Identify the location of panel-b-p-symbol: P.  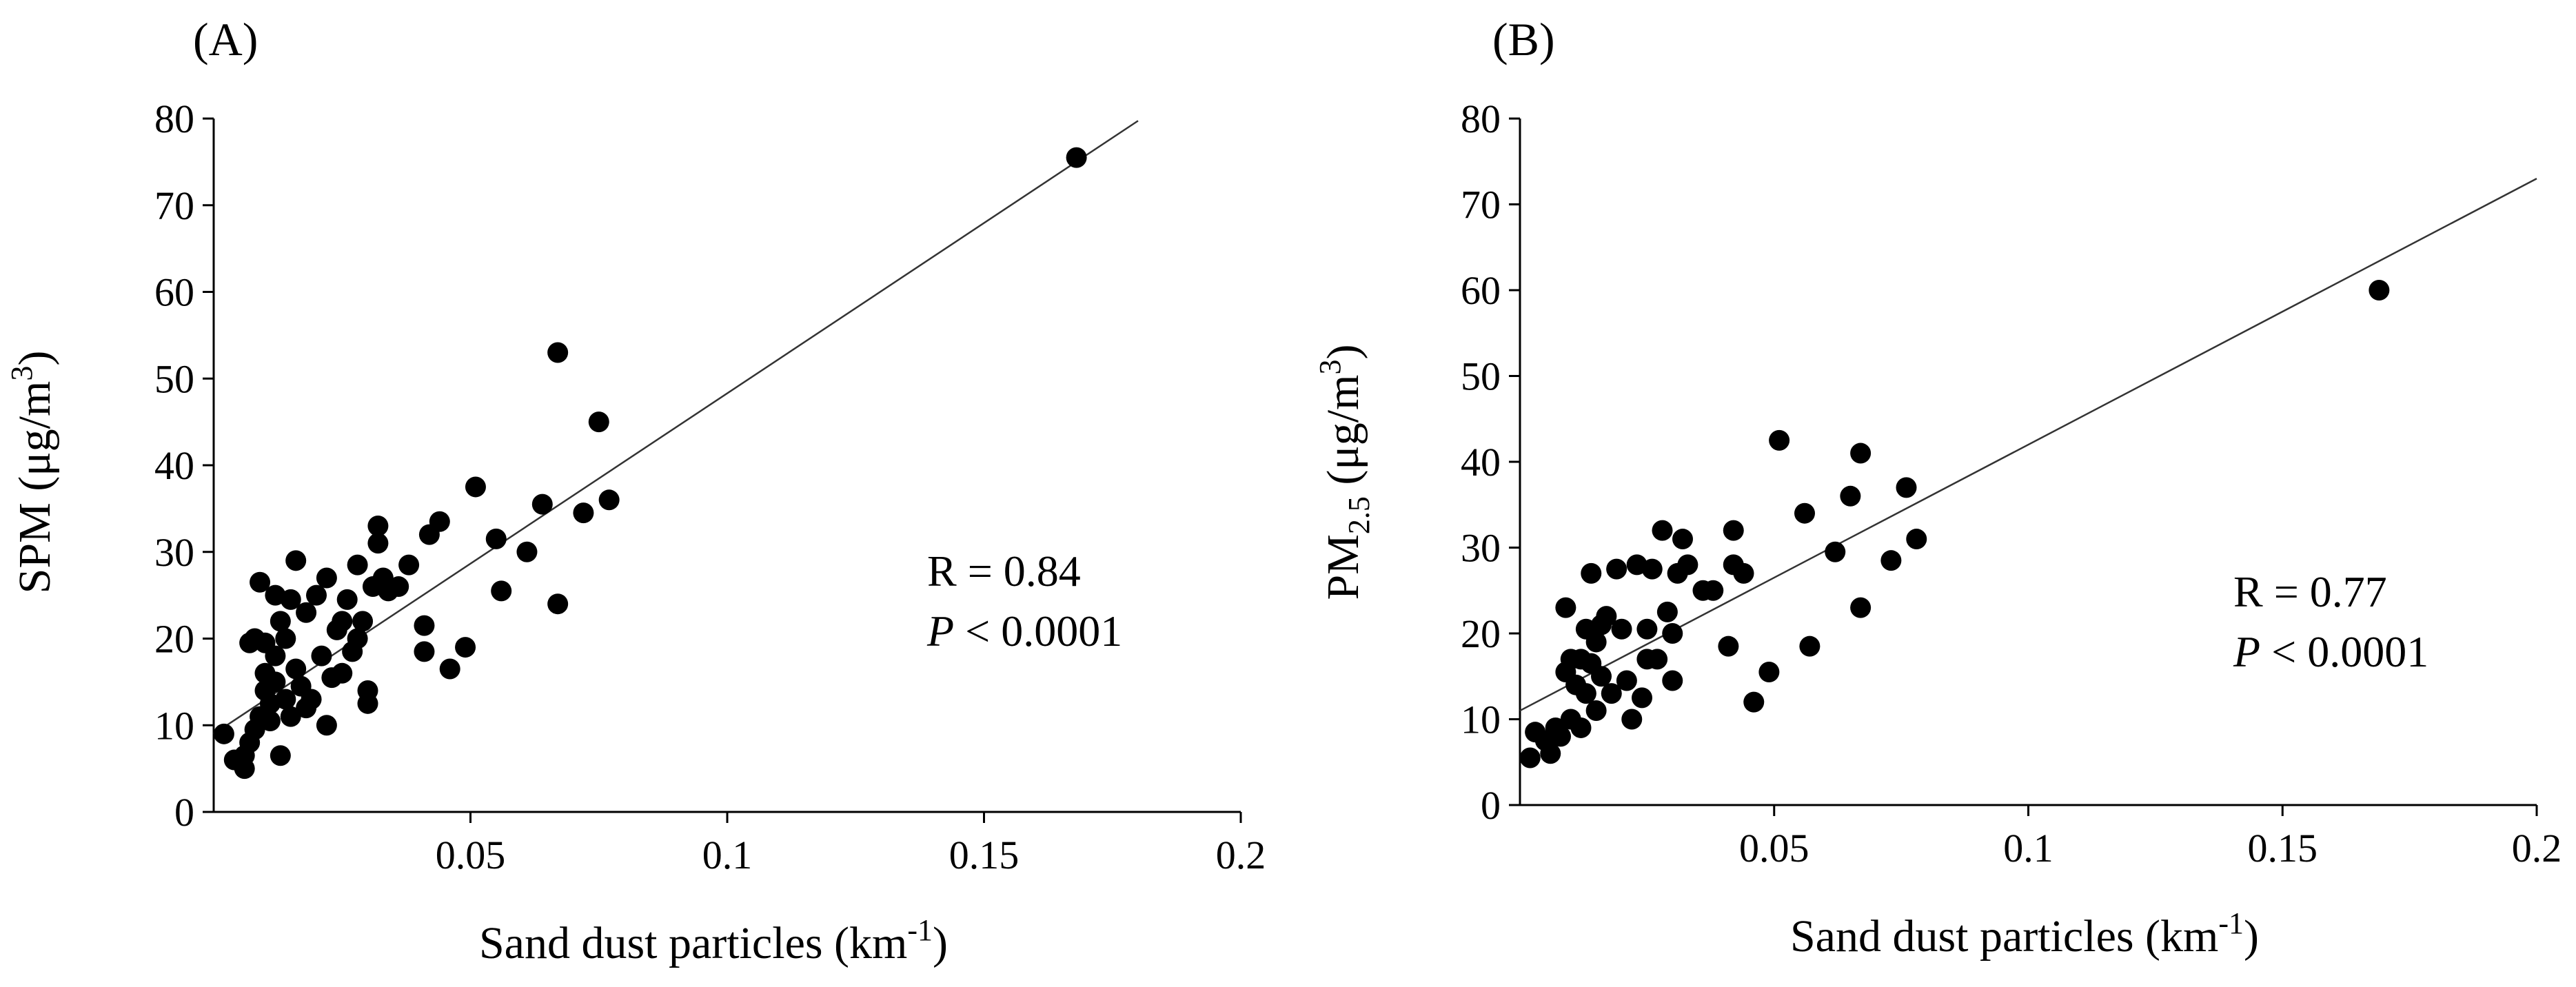
(2246, 651).